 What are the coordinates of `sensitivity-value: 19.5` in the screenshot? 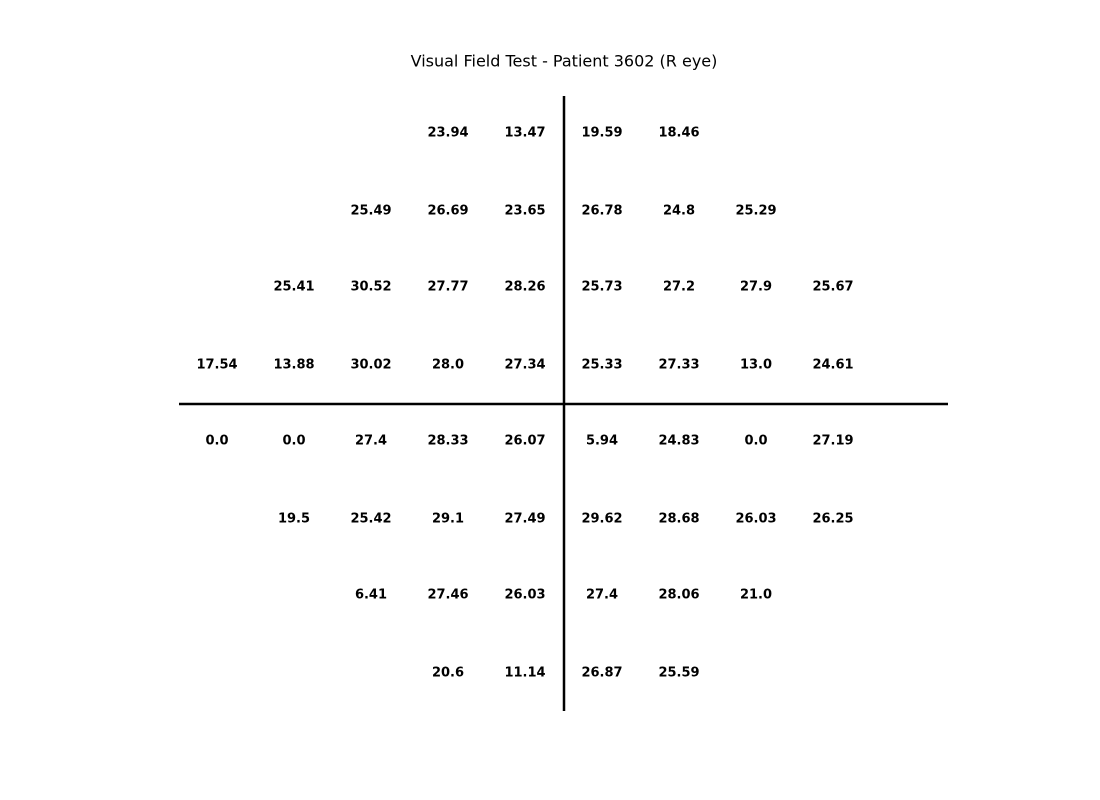 It's located at (294, 519).